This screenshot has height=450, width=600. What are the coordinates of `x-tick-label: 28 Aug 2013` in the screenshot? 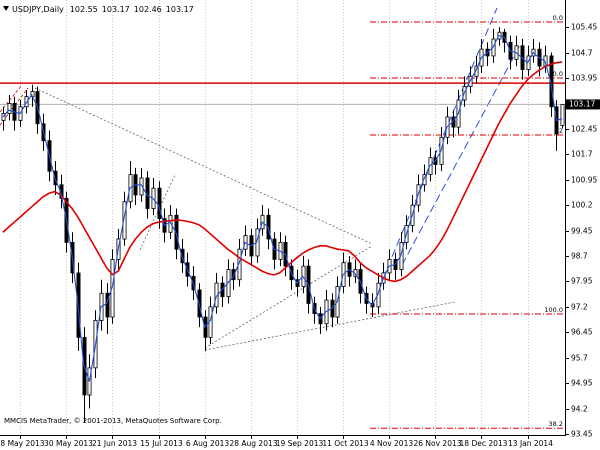 It's located at (253, 443).